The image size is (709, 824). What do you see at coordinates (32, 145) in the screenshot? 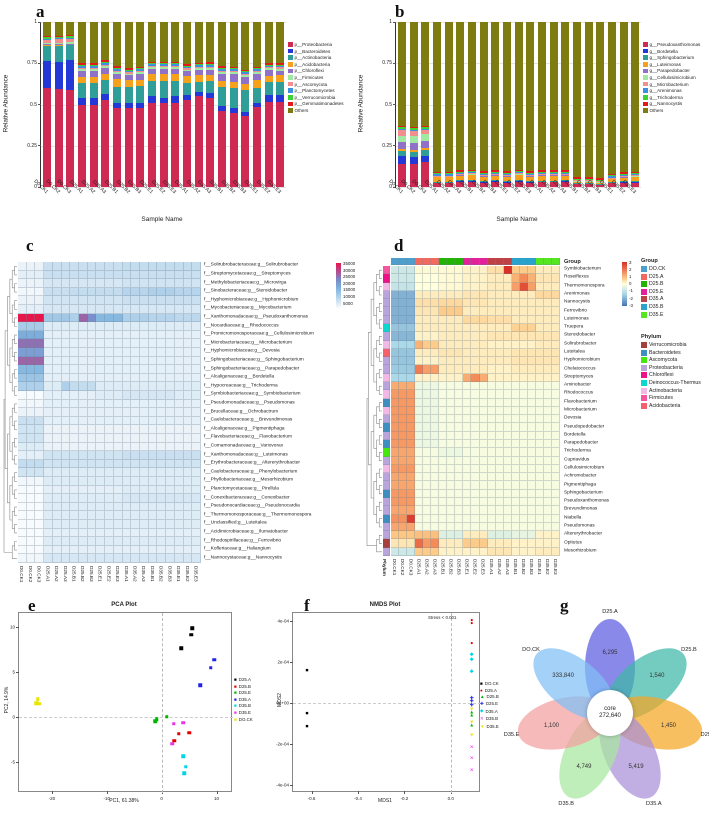
I see `y-tick-label: 0.25` at bounding box center [32, 145].